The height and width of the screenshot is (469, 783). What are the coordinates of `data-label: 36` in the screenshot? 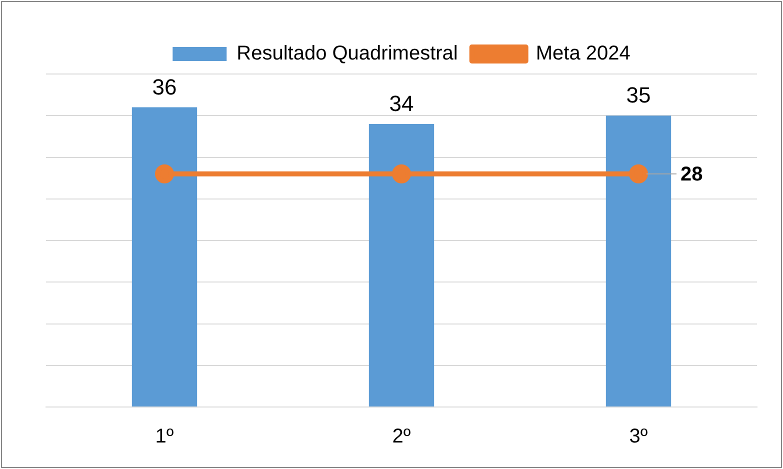 It's located at (164, 87).